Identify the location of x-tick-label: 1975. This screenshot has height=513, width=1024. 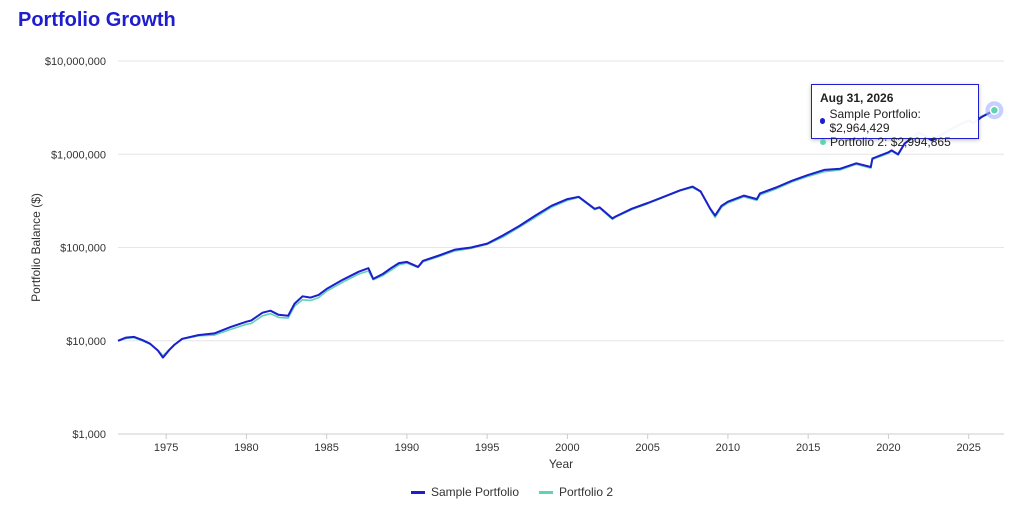
(166, 448).